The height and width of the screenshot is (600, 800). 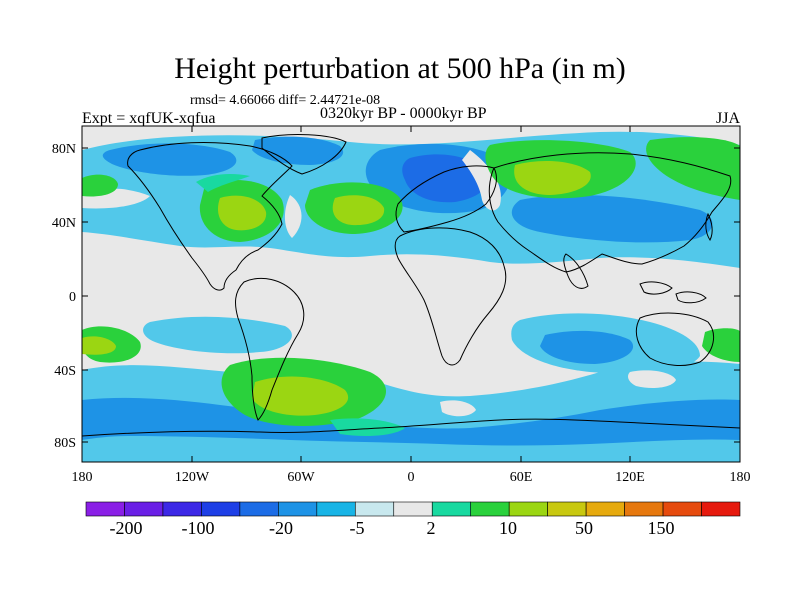 What do you see at coordinates (411, 427) in the screenshot?
I see `antarctica-outline` at bounding box center [411, 427].